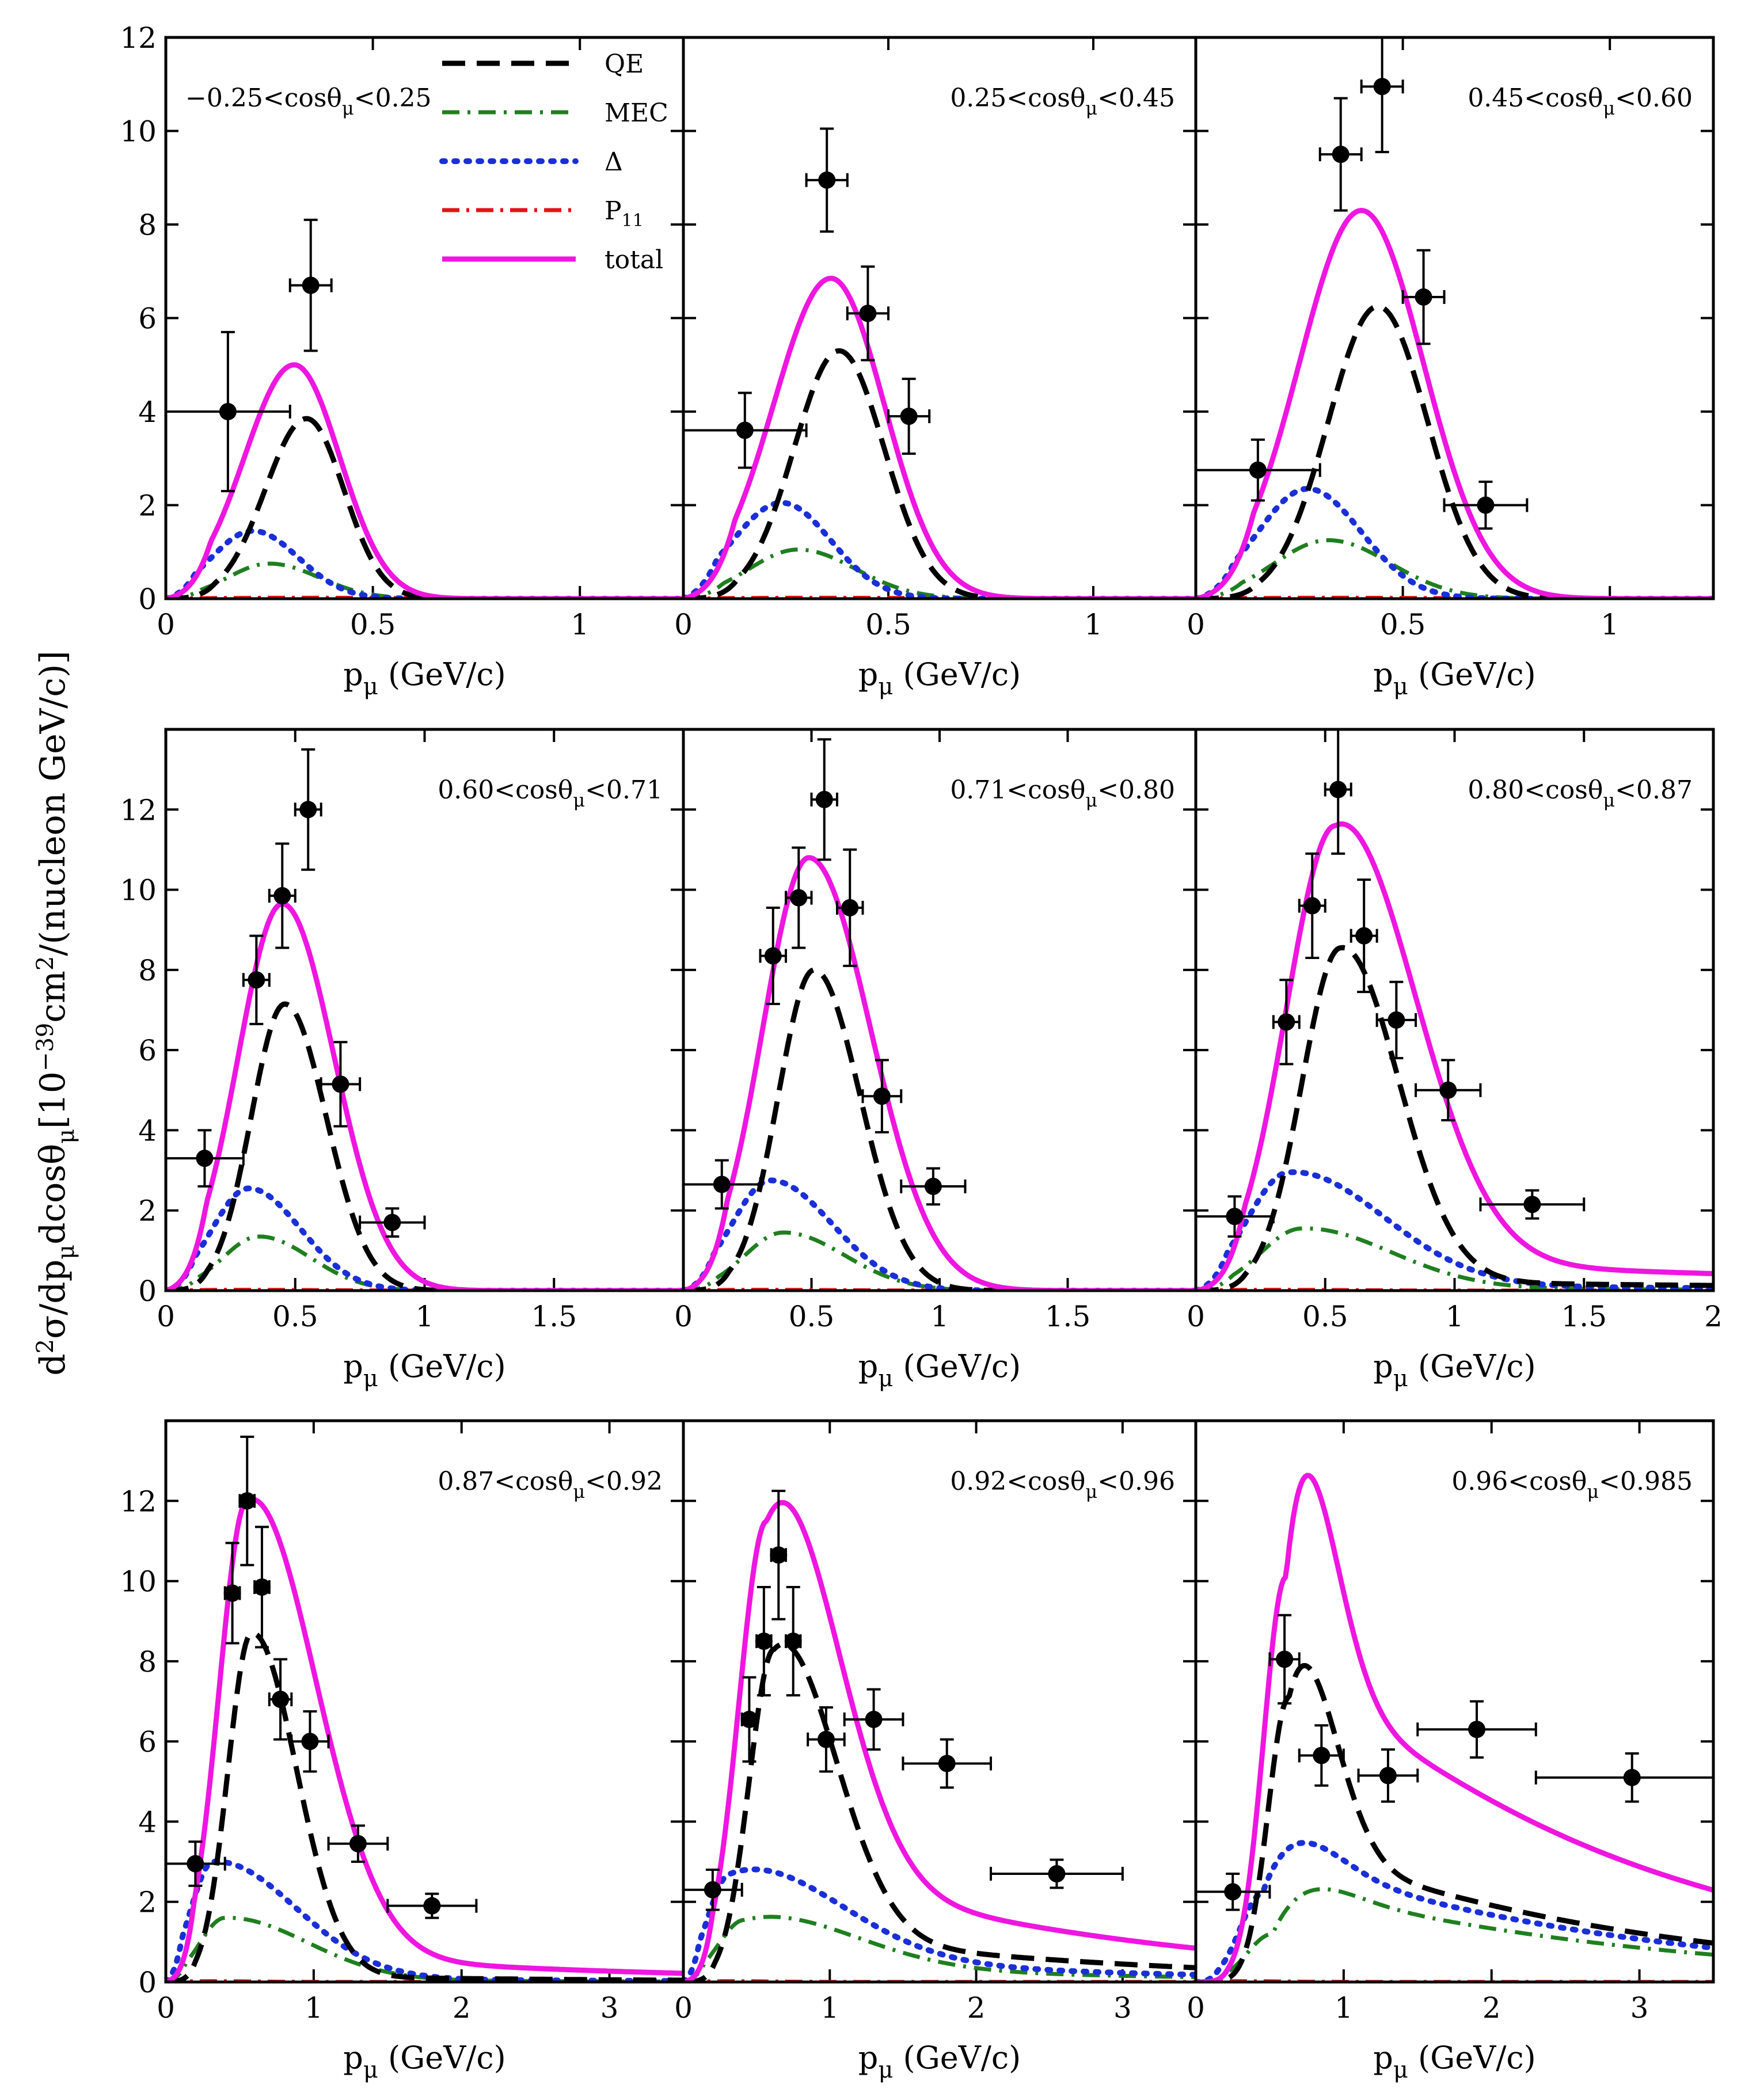  I want to click on panel-8: 0 1 2 3 0.92<cosθμ<0.96 pμ (GeV/c), so click(936, 1751).